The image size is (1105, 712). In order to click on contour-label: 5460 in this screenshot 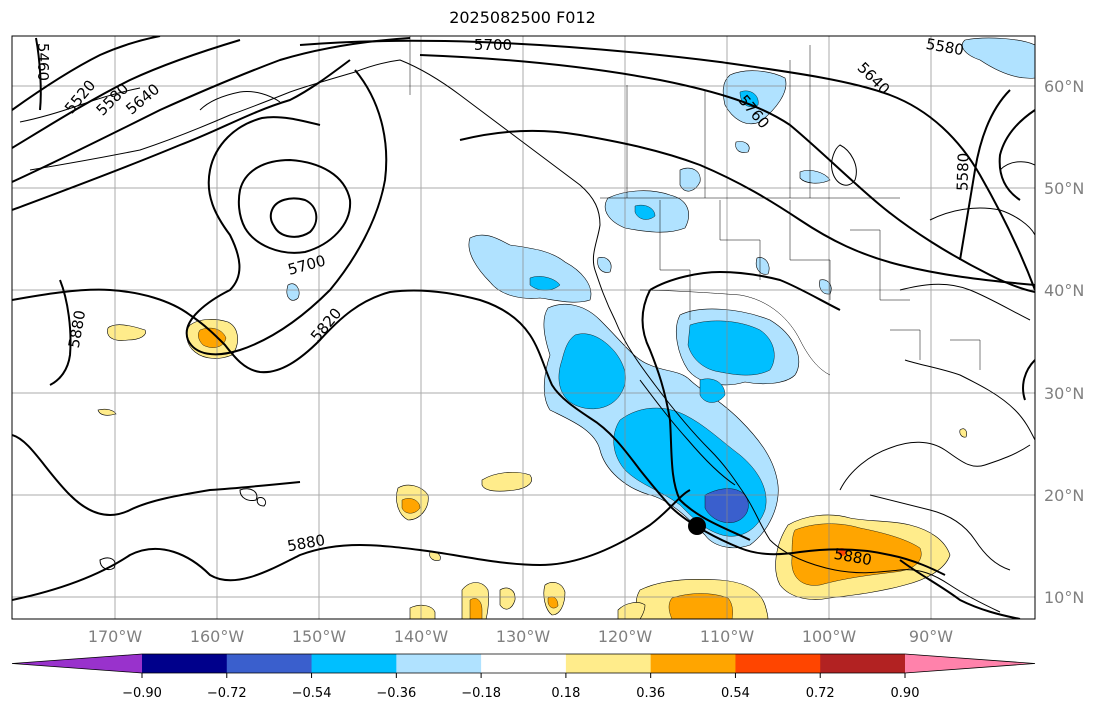, I will do `click(43, 62)`.